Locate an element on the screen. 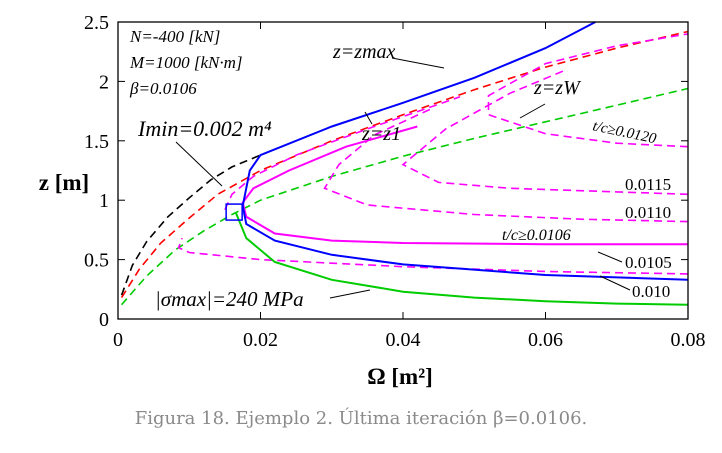  y-tick-label: 2 is located at coordinates (104, 82).